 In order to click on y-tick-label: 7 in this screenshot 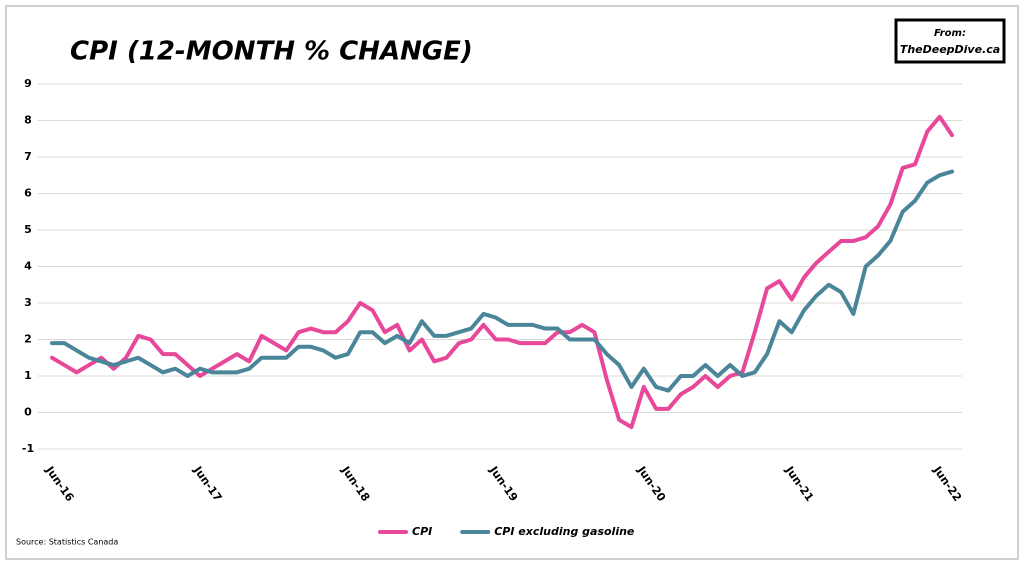, I will do `click(28, 156)`.